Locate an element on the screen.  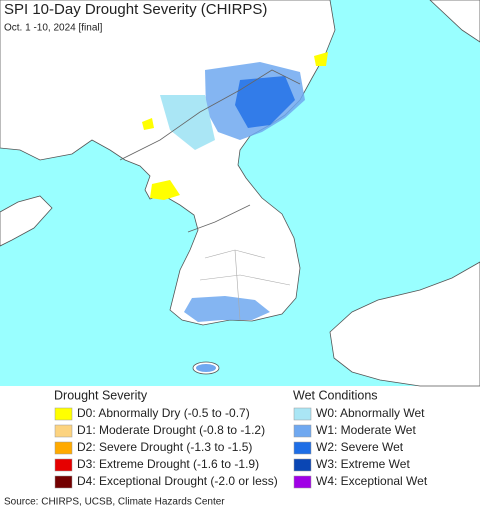
sakhalin is located at coordinates (454, 21).